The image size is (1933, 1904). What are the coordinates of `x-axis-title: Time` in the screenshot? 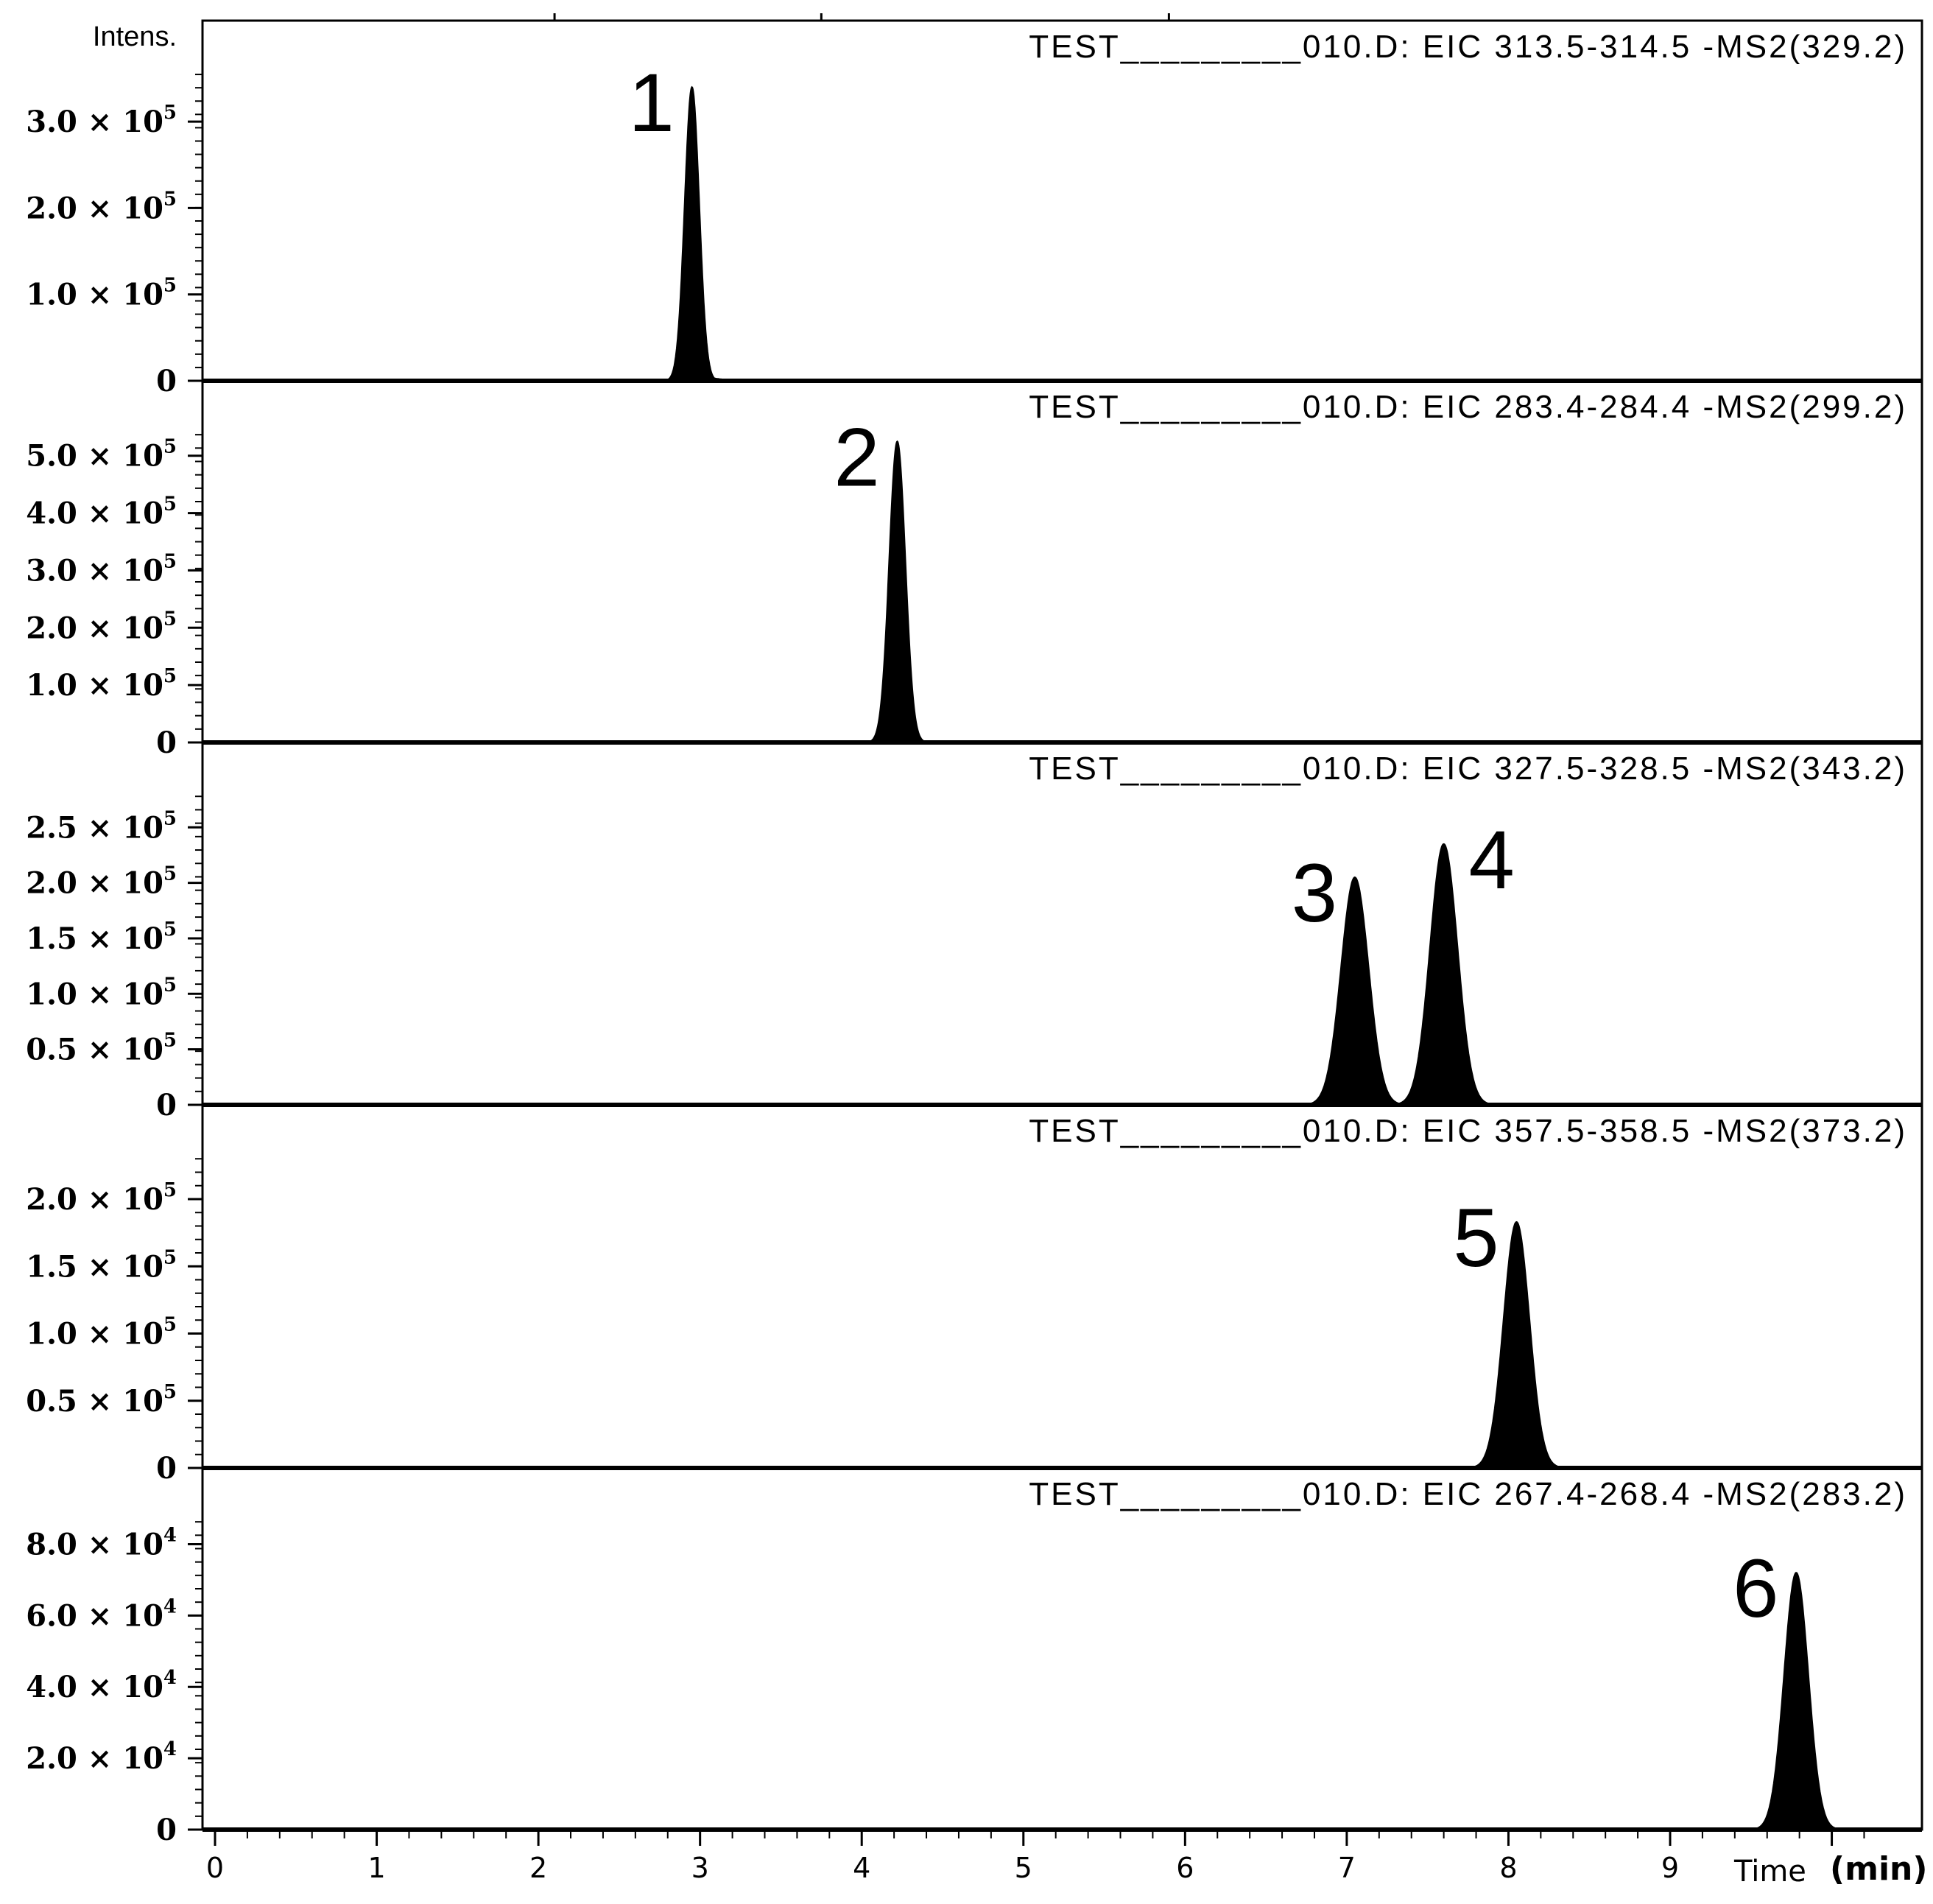 It's located at (1770, 1872).